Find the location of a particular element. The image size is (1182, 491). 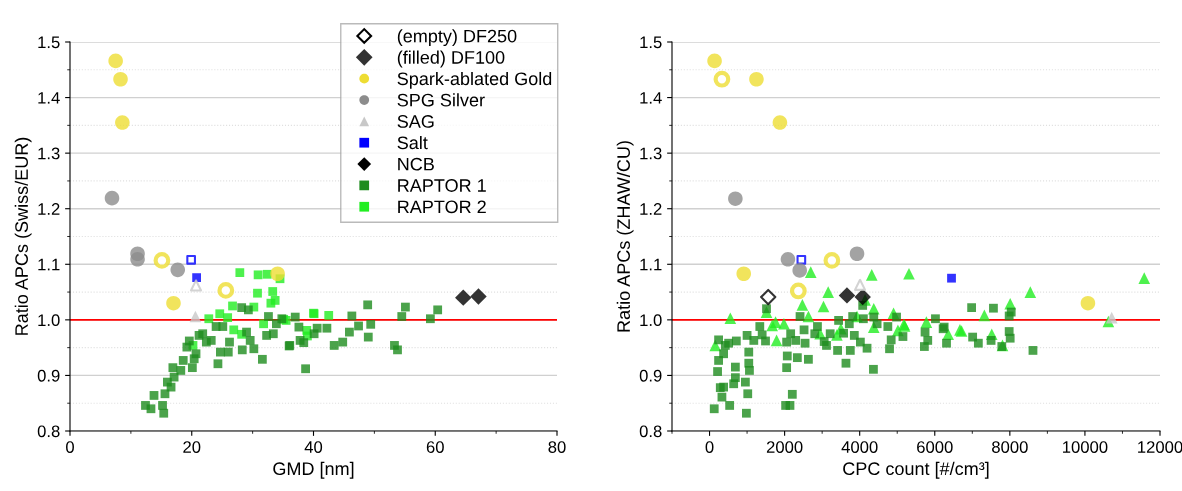

x-axis-title: GMD [nm] is located at coordinates (313, 470).